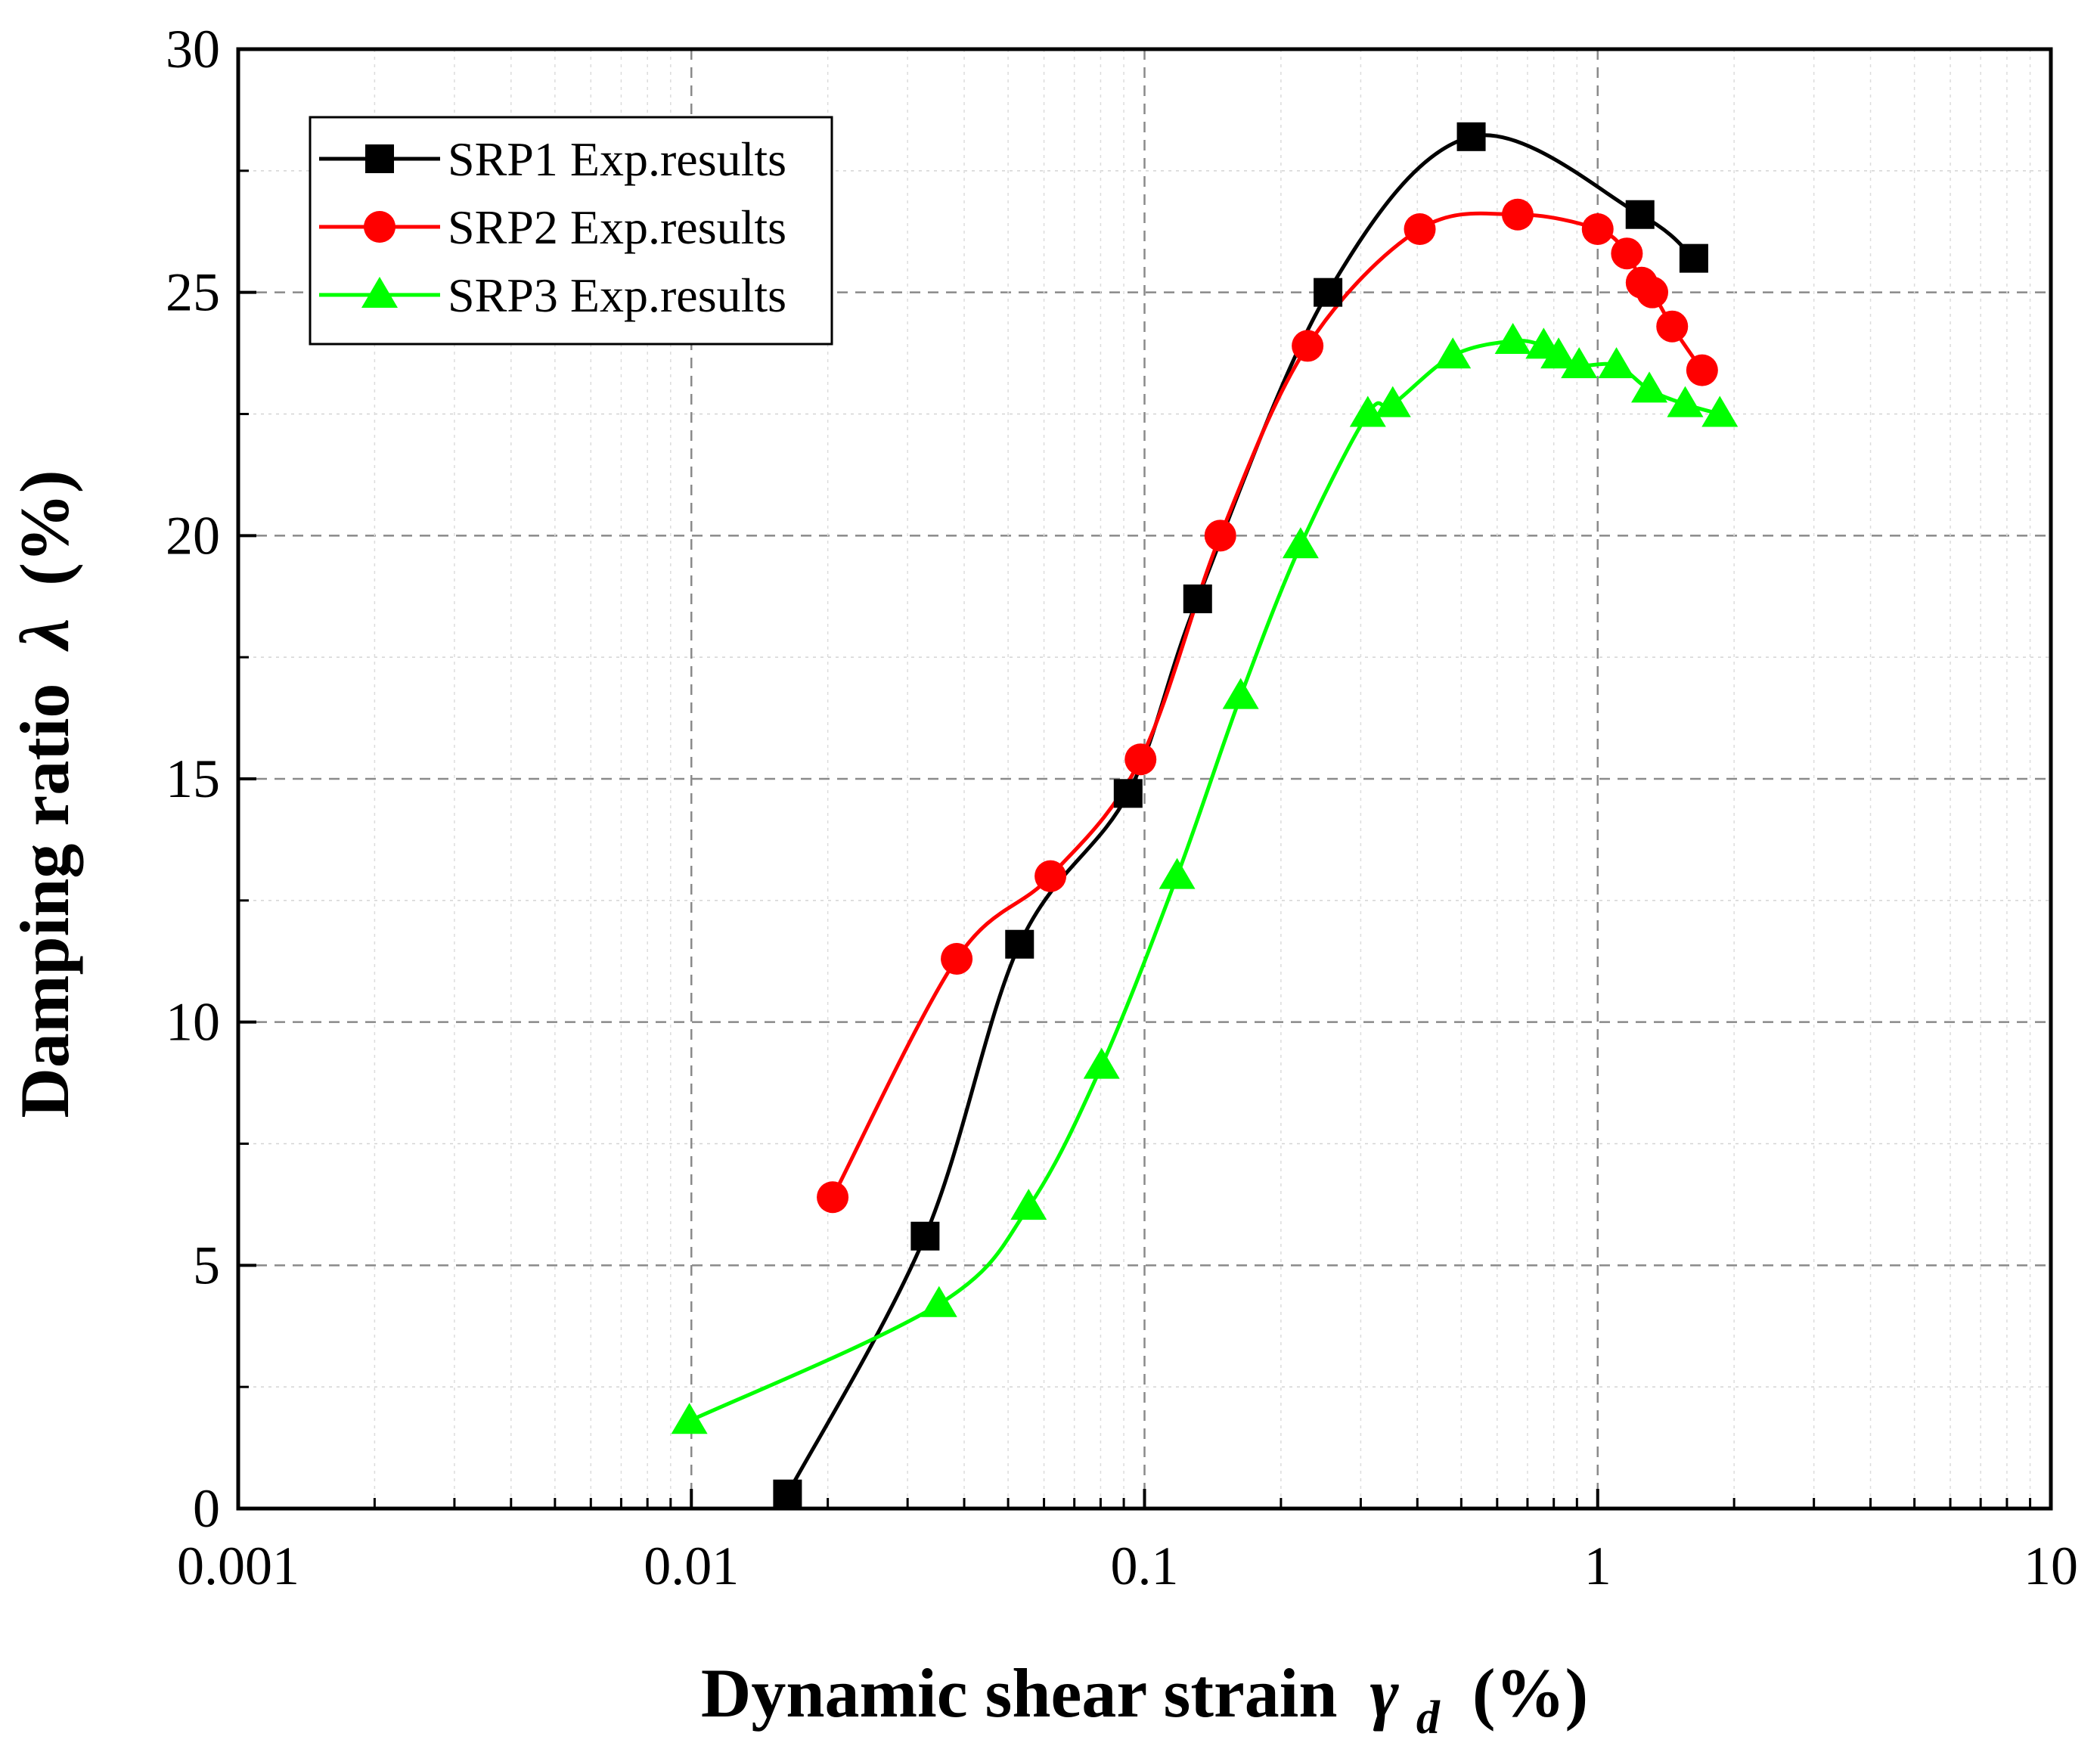 This screenshot has width=2100, height=1749. I want to click on y-tick-label: 0, so click(206, 1508).